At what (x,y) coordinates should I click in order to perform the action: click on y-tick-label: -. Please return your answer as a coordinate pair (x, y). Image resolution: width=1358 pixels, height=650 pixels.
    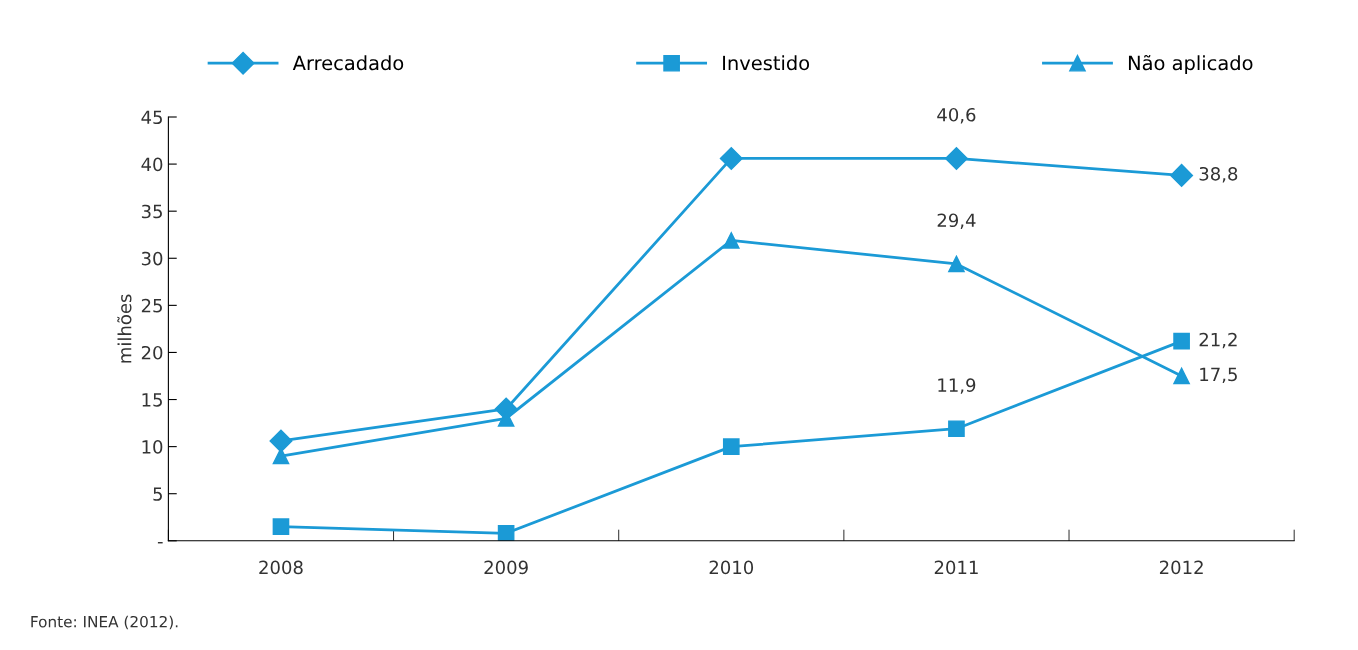
    Looking at the image, I should click on (160, 542).